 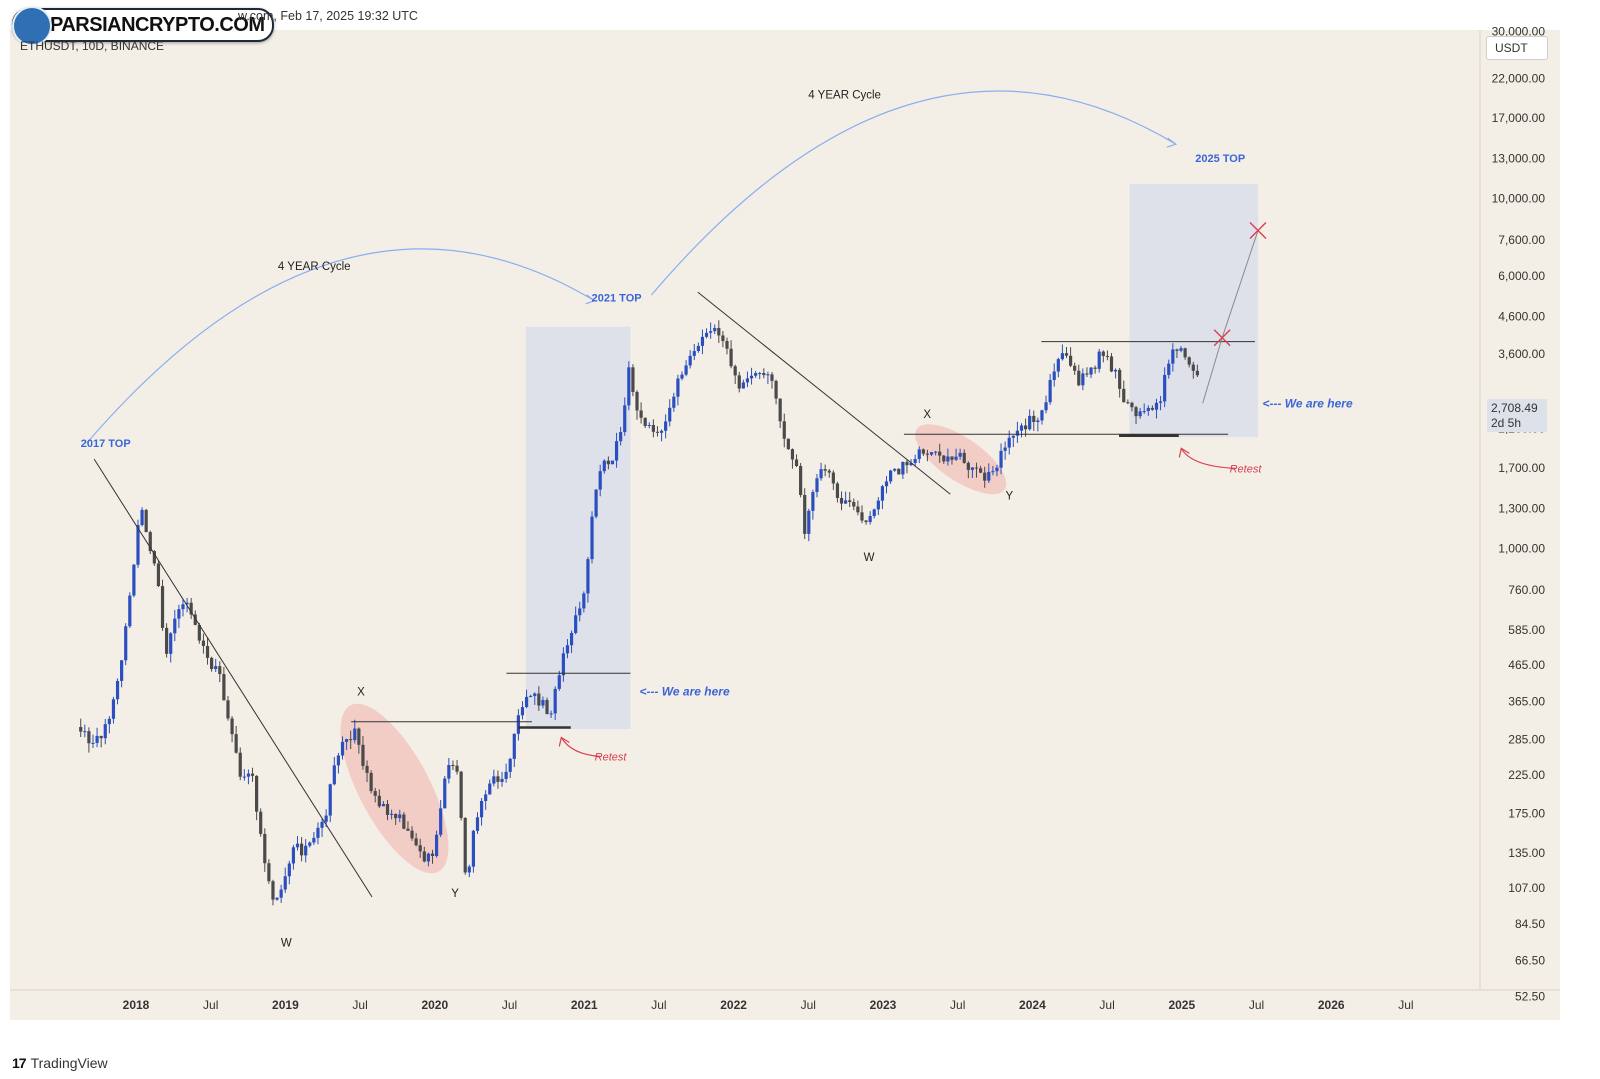 What do you see at coordinates (733, 1005) in the screenshot?
I see `time-tick-label: 2022` at bounding box center [733, 1005].